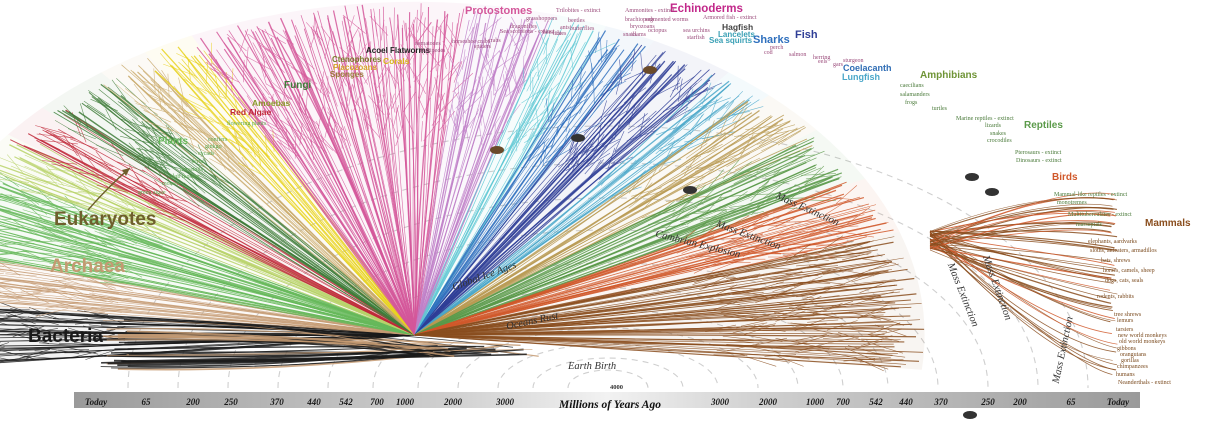 The height and width of the screenshot is (423, 1210). Describe the element at coordinates (208, 310) in the screenshot. I see `archaea-branch` at that location.